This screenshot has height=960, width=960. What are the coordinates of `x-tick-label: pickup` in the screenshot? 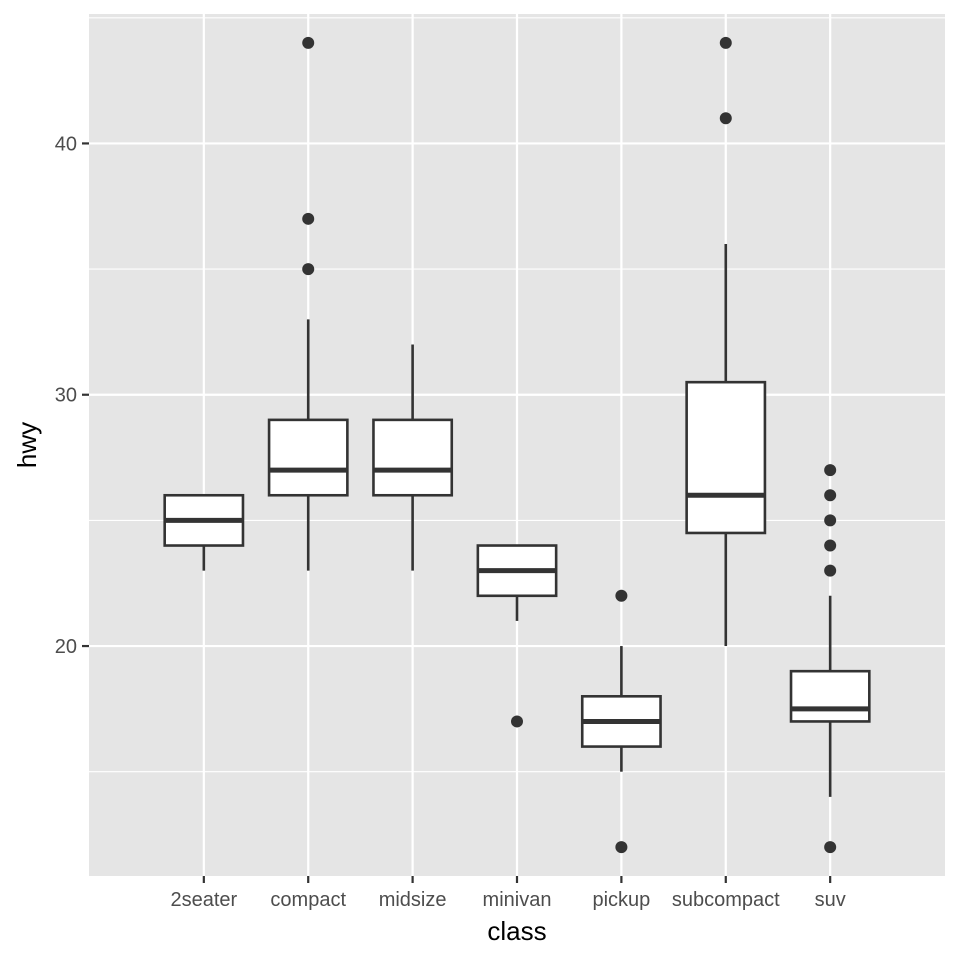 It's located at (621, 900).